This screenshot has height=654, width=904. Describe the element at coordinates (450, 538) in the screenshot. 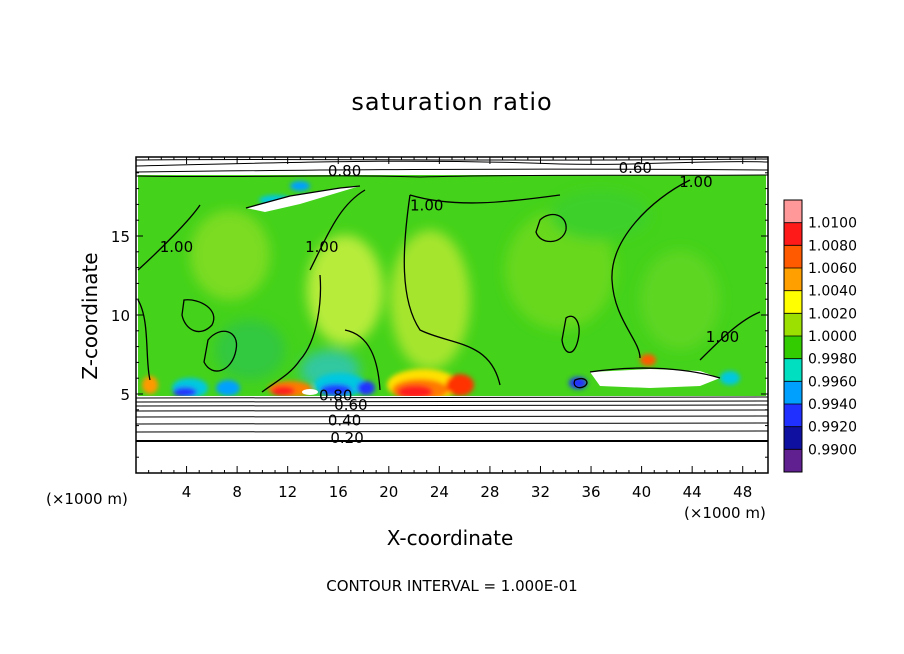

I see `x-axis-label: X-coordinate` at that location.